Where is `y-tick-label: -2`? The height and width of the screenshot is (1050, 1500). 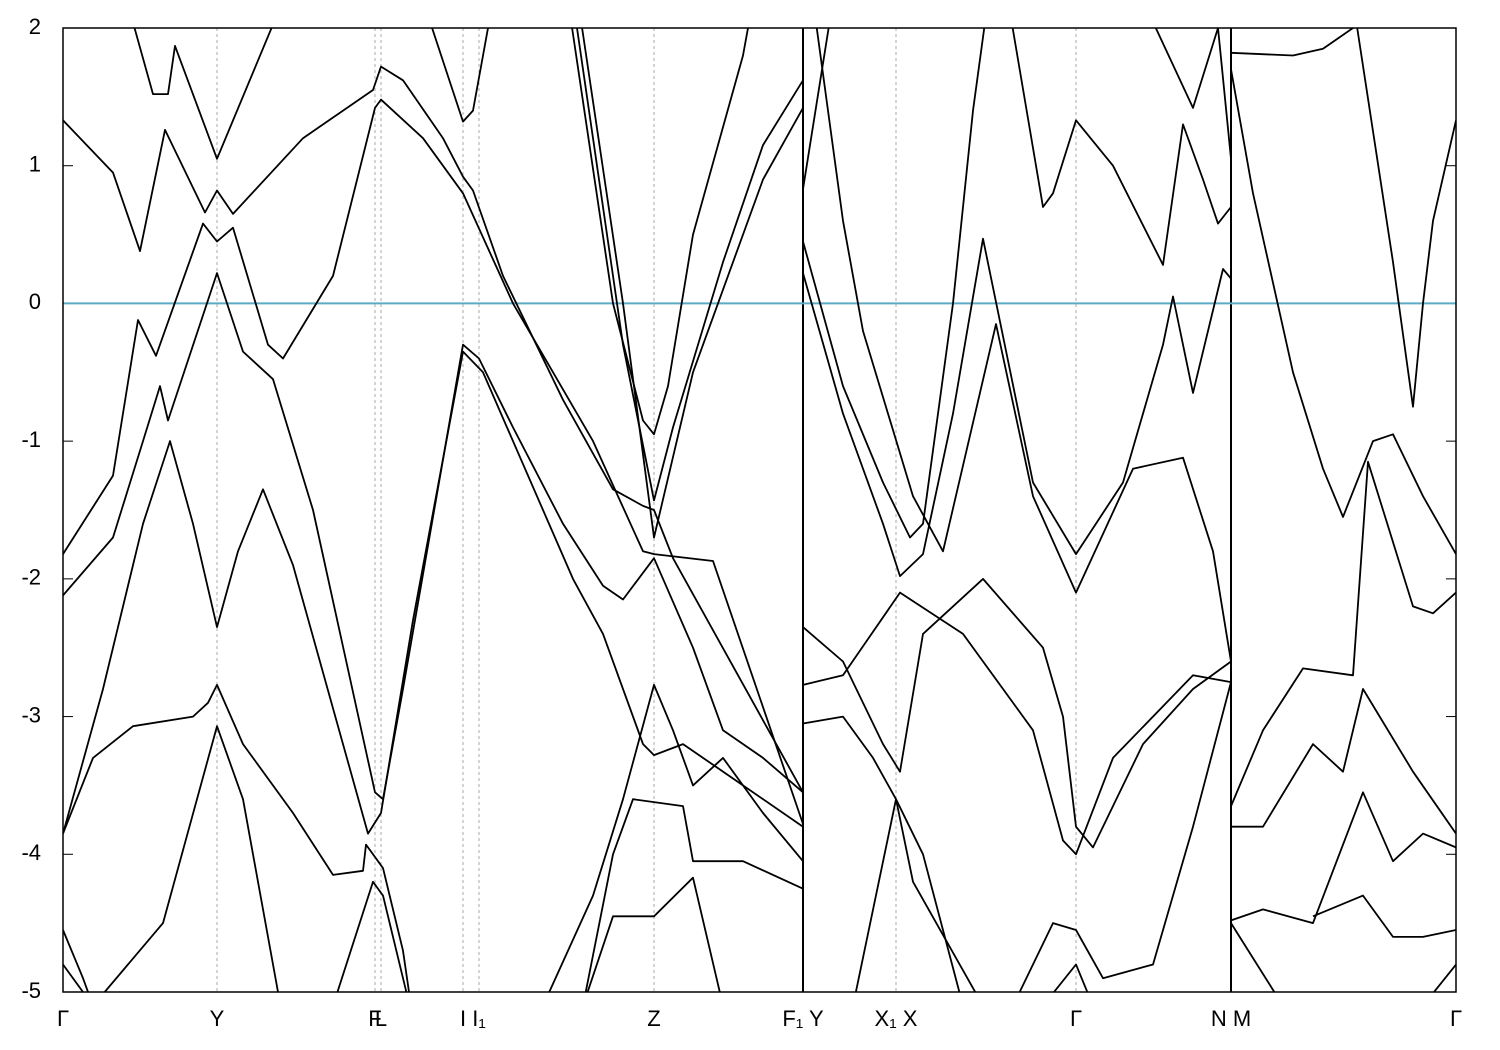
y-tick-label: -2 is located at coordinates (31, 577).